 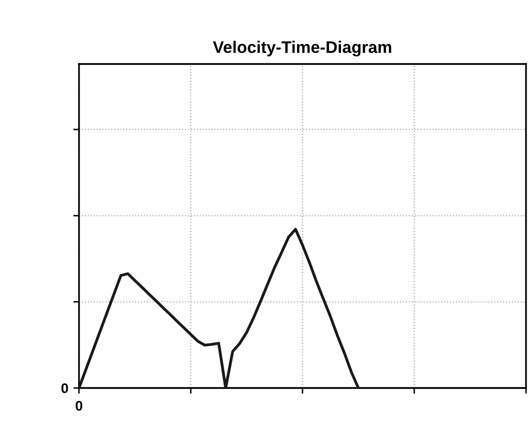 What do you see at coordinates (302, 48) in the screenshot?
I see `chart-title: Velocity-Time-Diagram` at bounding box center [302, 48].